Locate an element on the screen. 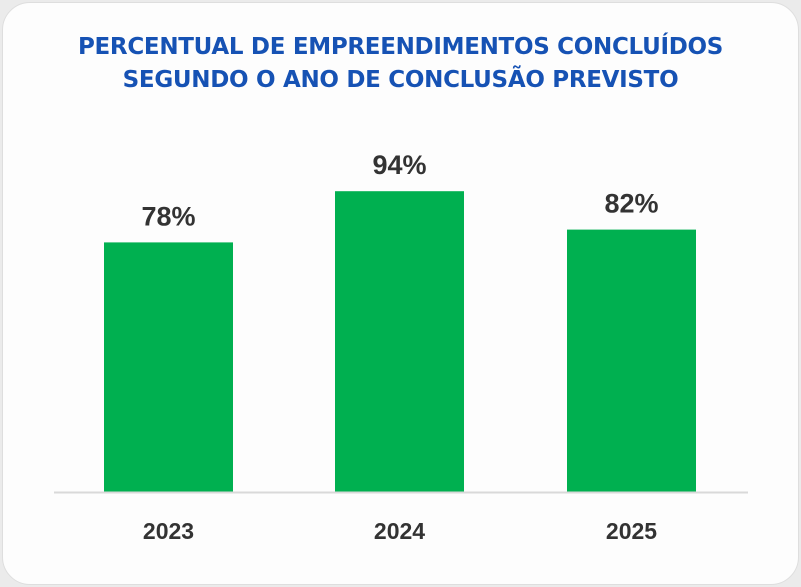 Image resolution: width=801 pixels, height=587 pixels. x-tick-label: 2025 is located at coordinates (631, 531).